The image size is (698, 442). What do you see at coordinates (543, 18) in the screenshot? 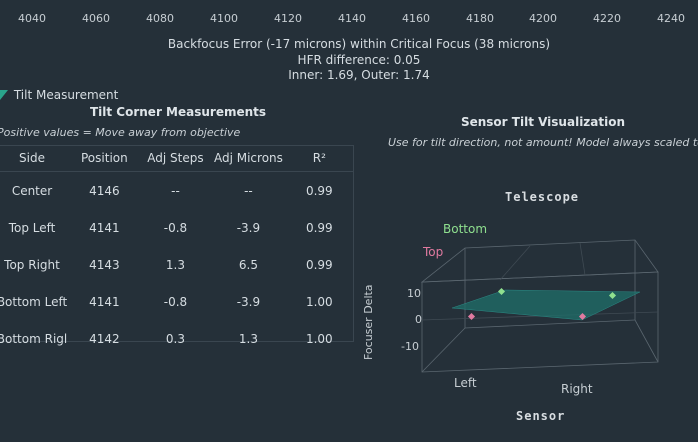
I see `axis-tick: 4200` at bounding box center [543, 18].